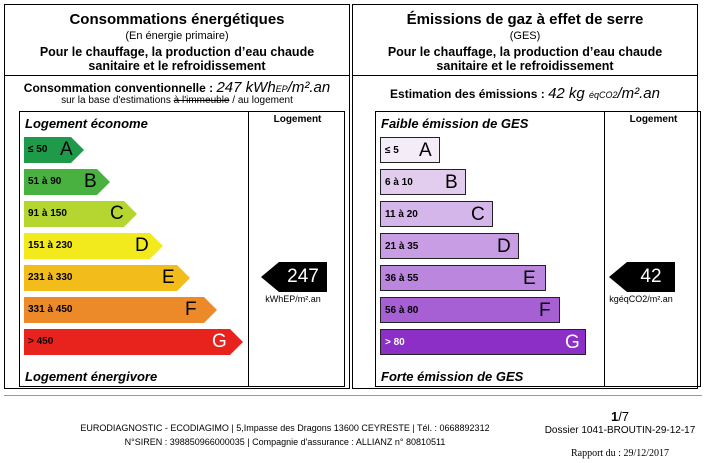 Image resolution: width=706 pixels, height=463 pixels. I want to click on energy-class-range: 151 à 230, so click(50, 245).